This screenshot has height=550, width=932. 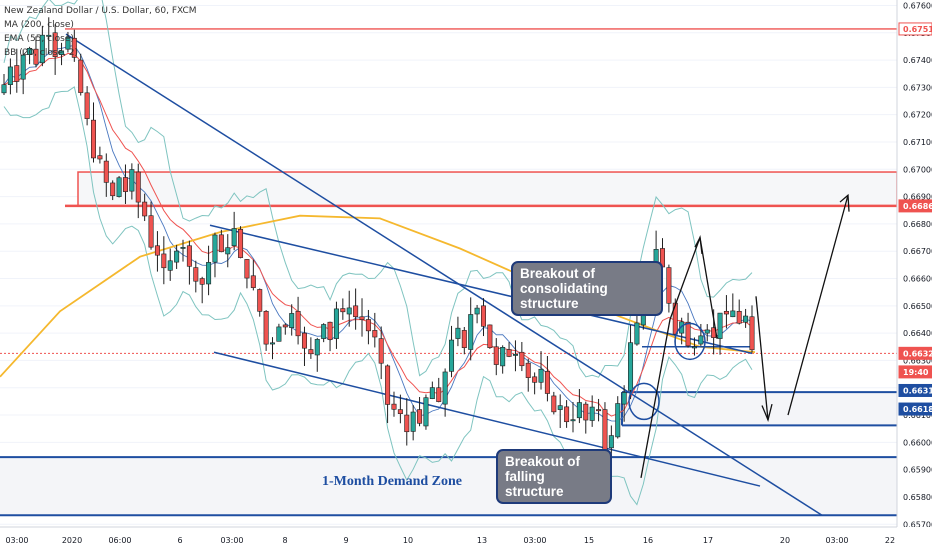 I want to click on time-tick-label: 16, so click(x=648, y=540).